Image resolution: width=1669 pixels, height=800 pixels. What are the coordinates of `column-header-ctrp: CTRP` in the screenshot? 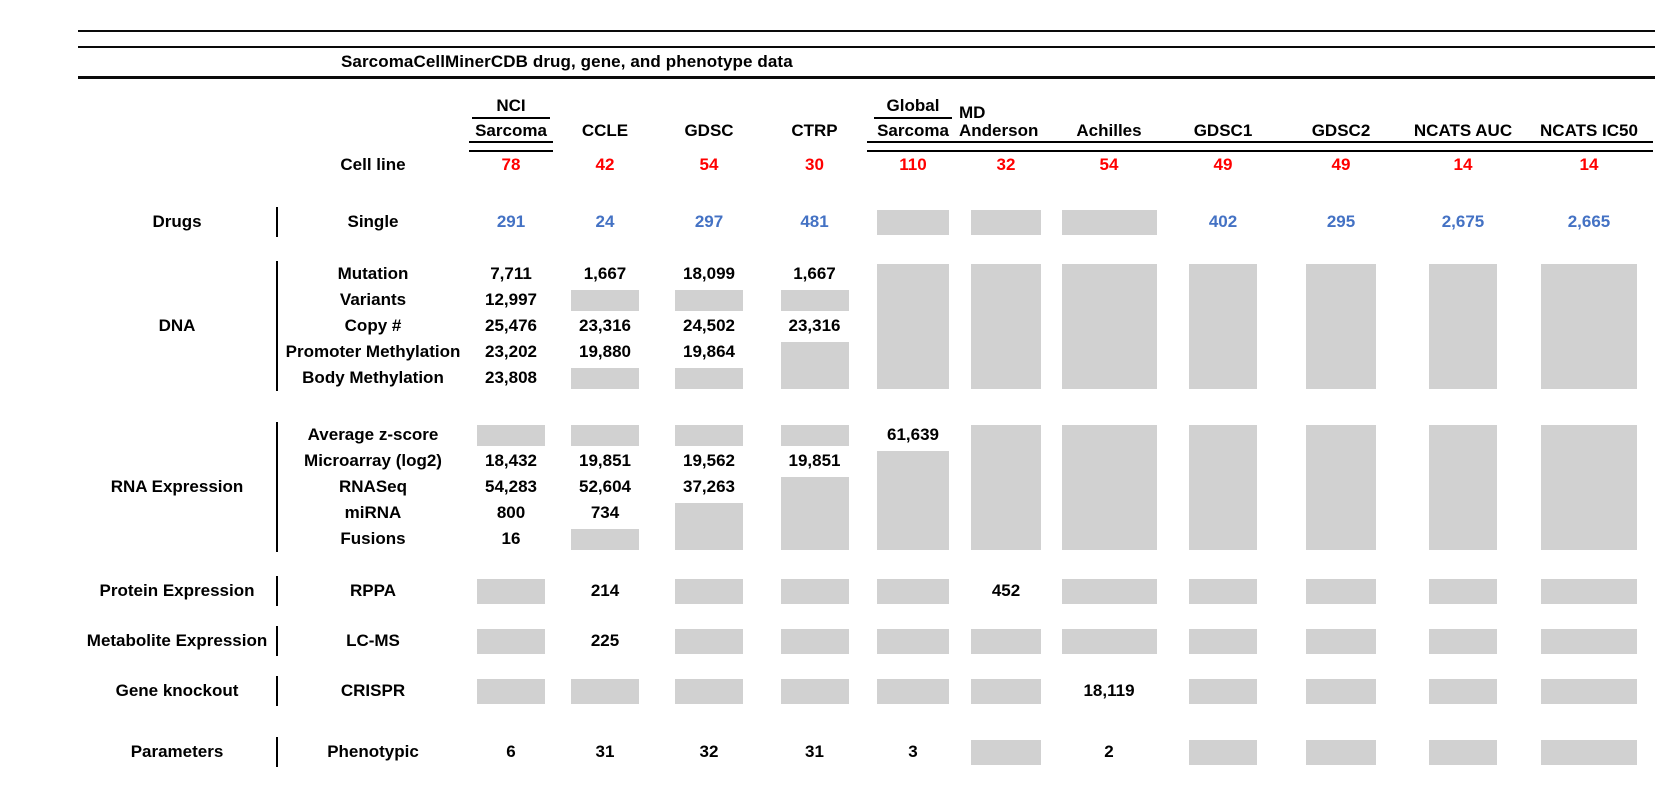 It's located at (814, 130).